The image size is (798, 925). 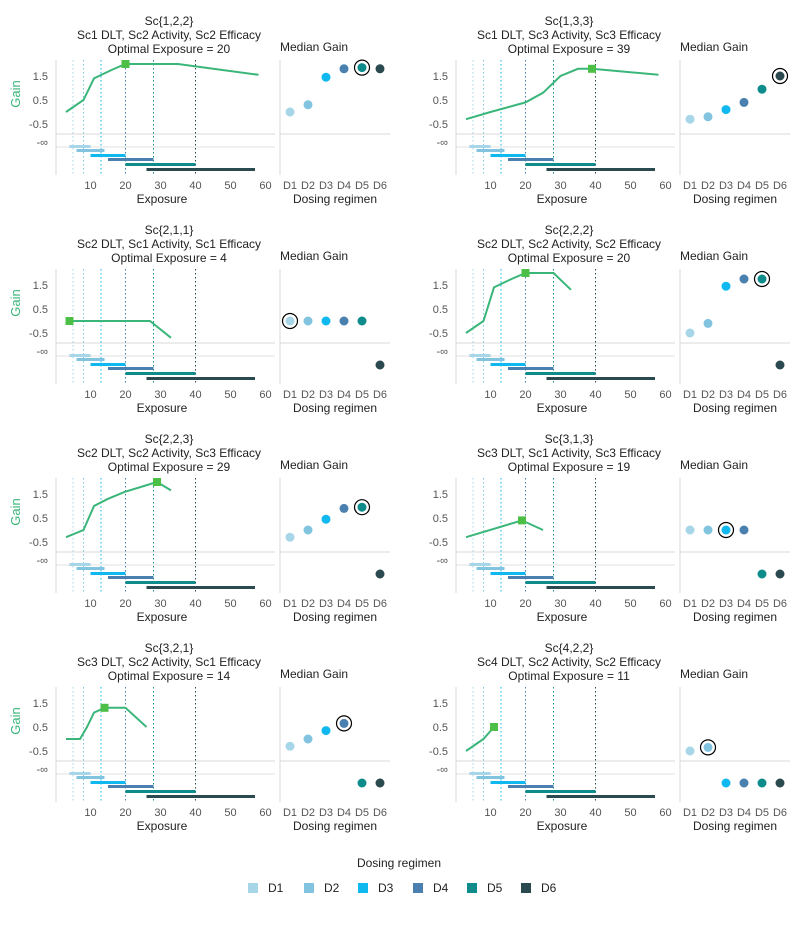 I want to click on p8-median-dot-d4, so click(x=744, y=783).